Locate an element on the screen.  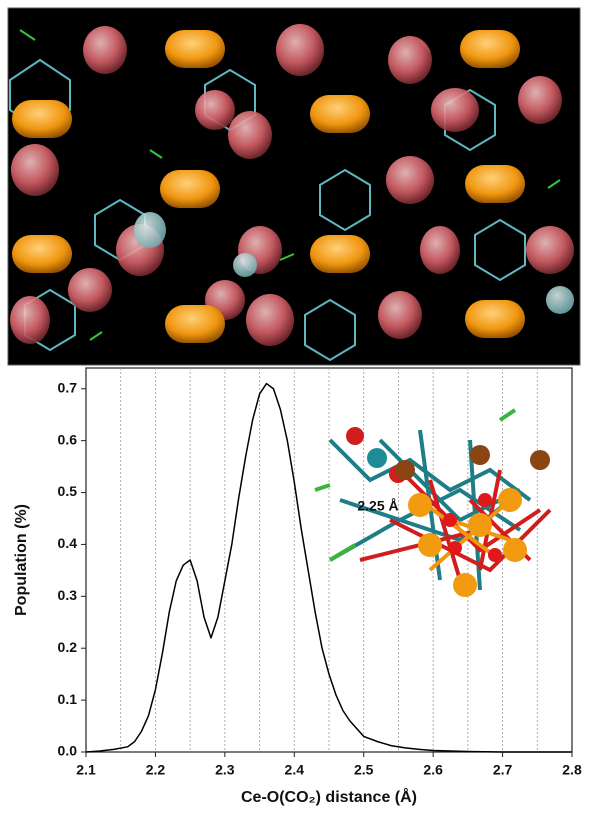
y-tick-label: 0.6 is located at coordinates (68, 439).